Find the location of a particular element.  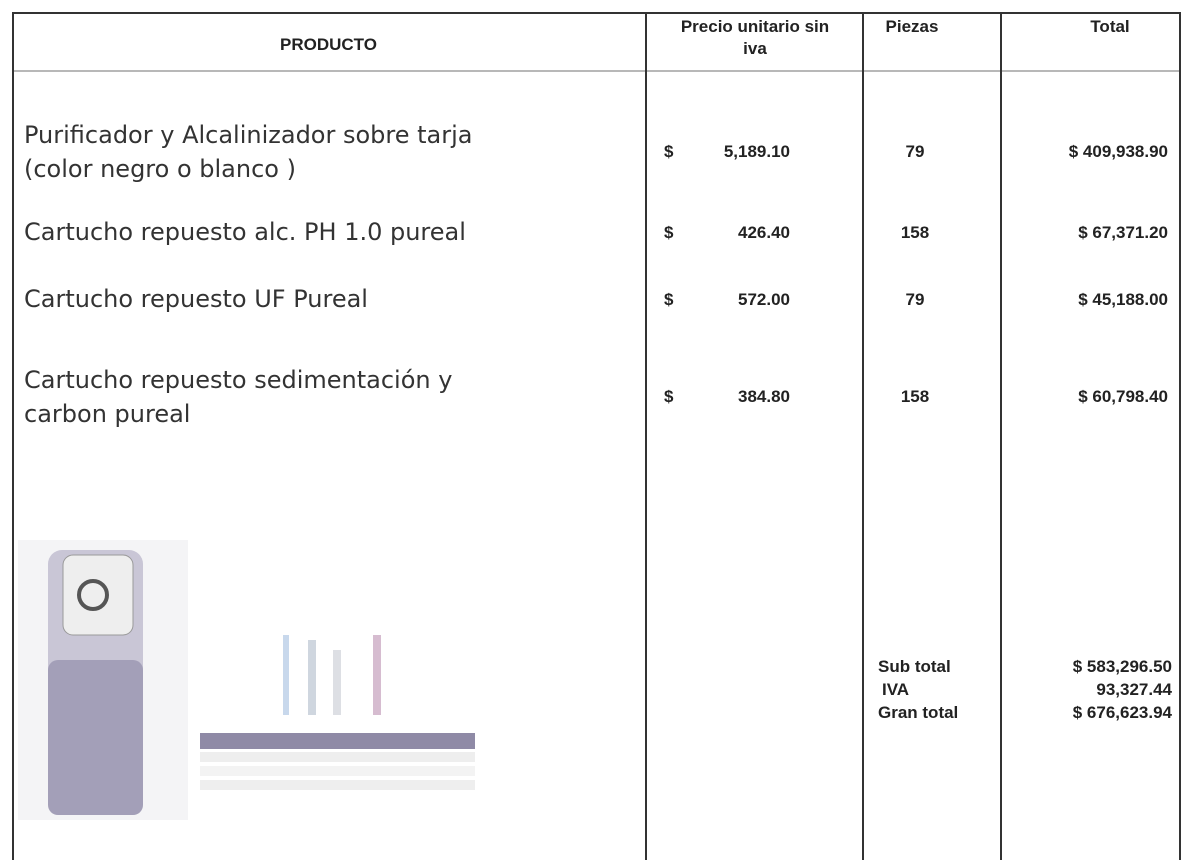

line-total: $ 67,371.20 is located at coordinates (1123, 232).